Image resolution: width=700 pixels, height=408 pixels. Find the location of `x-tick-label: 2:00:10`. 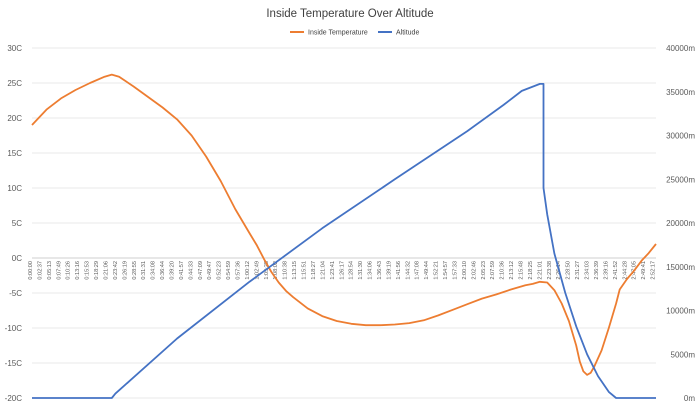

x-tick-label: 2:00:10 is located at coordinates (465, 270).